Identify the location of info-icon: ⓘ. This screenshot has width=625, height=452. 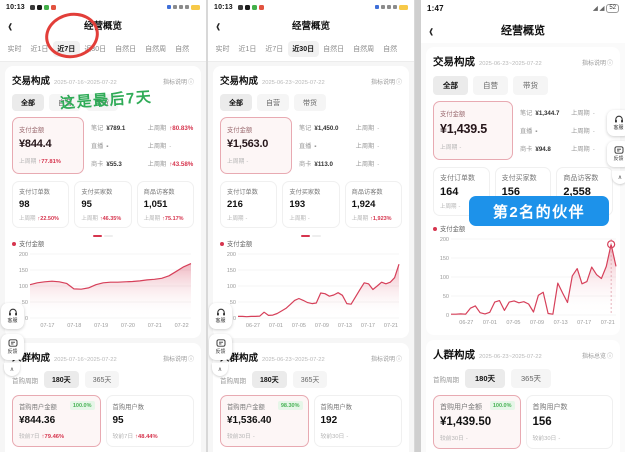
(398, 83).